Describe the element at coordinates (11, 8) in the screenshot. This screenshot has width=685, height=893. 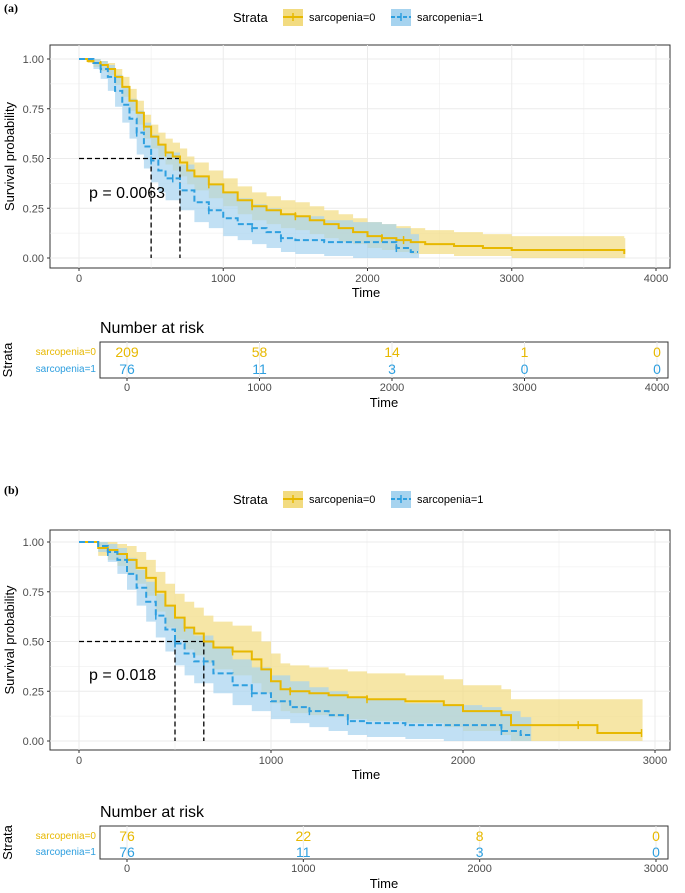
I see `panel-label: (a)` at that location.